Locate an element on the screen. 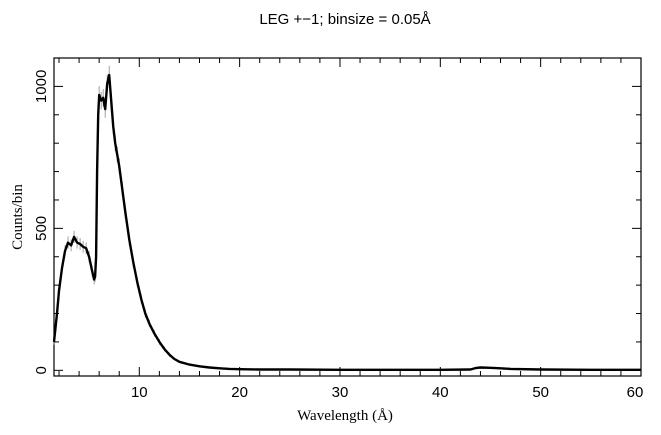 The width and height of the screenshot is (661, 435). x-tick-label: 10 is located at coordinates (139, 392).